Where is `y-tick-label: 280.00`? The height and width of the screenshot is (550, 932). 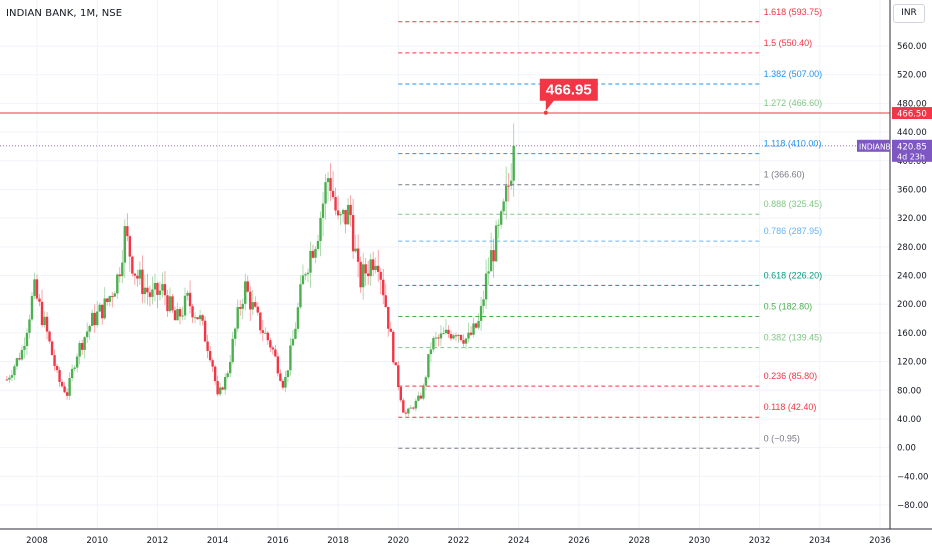
y-tick-label: 280.00 is located at coordinates (912, 248).